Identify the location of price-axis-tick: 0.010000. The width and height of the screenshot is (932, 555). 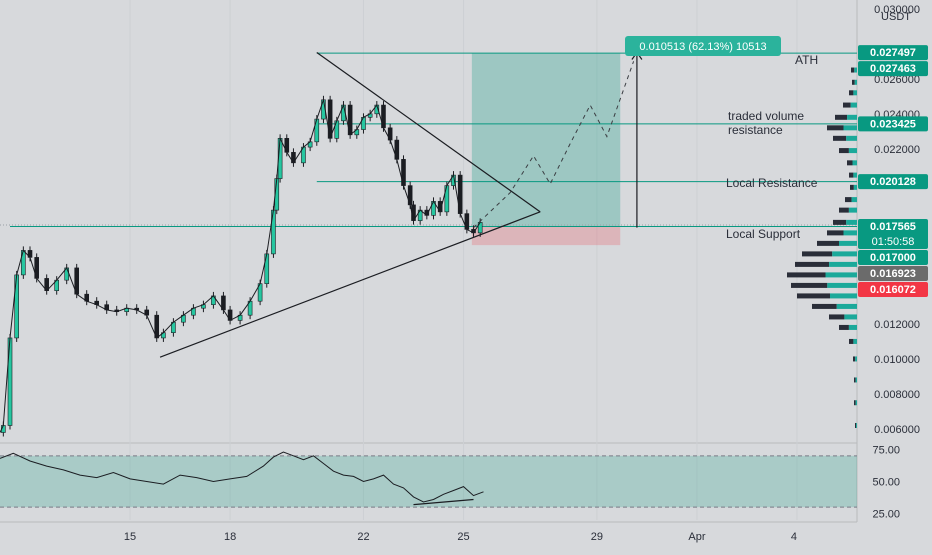
(897, 360).